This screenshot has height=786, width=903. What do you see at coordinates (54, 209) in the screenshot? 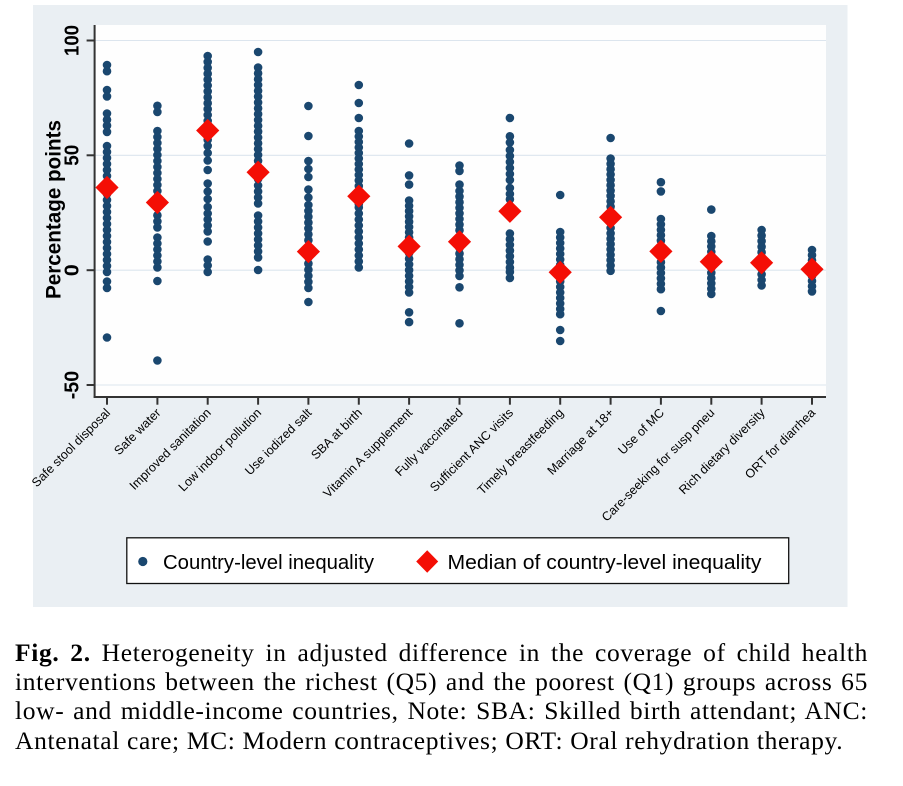
I see `svg-text: Percentage points` at bounding box center [54, 209].